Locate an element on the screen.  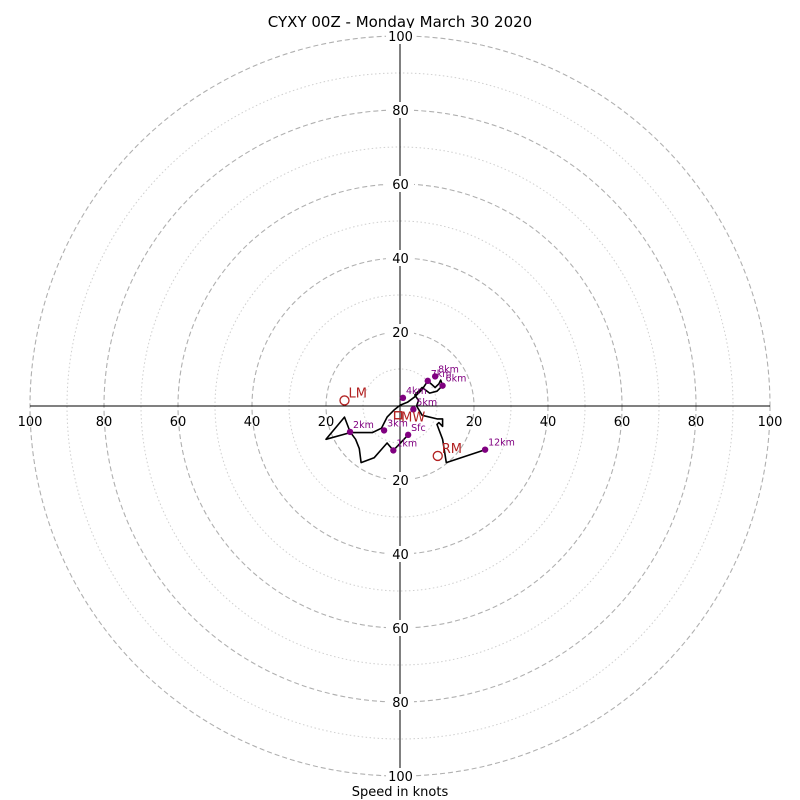
height-marker-7km is located at coordinates (427, 381).